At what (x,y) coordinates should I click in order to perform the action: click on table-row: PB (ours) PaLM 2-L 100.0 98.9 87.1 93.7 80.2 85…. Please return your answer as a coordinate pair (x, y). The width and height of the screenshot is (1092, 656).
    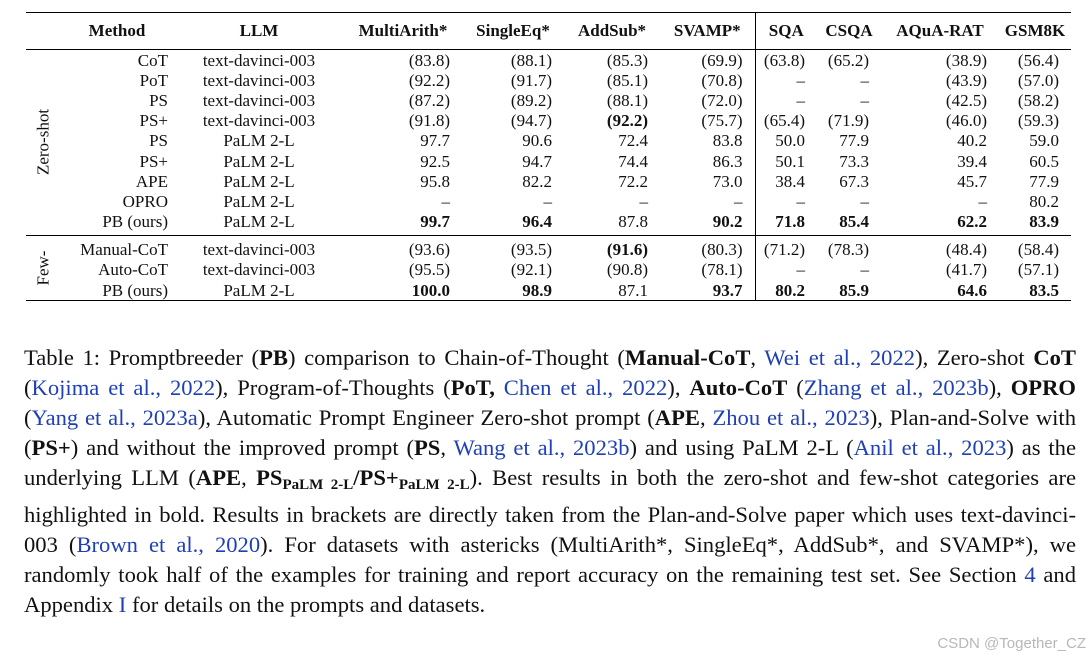
    Looking at the image, I should click on (548, 290).